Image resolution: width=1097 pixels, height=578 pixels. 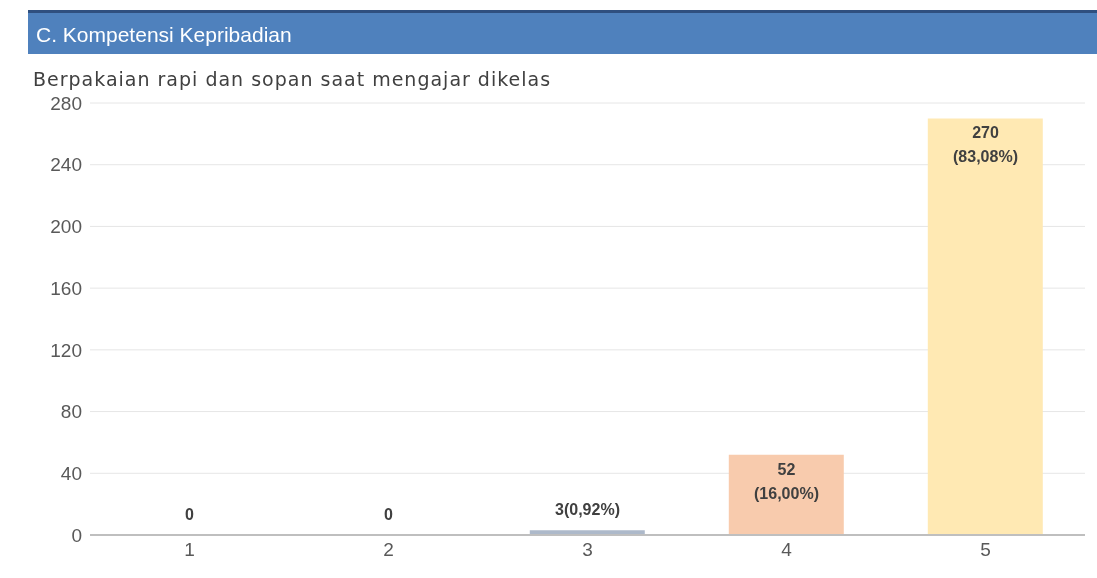 What do you see at coordinates (985, 145) in the screenshot?
I see `data-label: 270 (83,08%)` at bounding box center [985, 145].